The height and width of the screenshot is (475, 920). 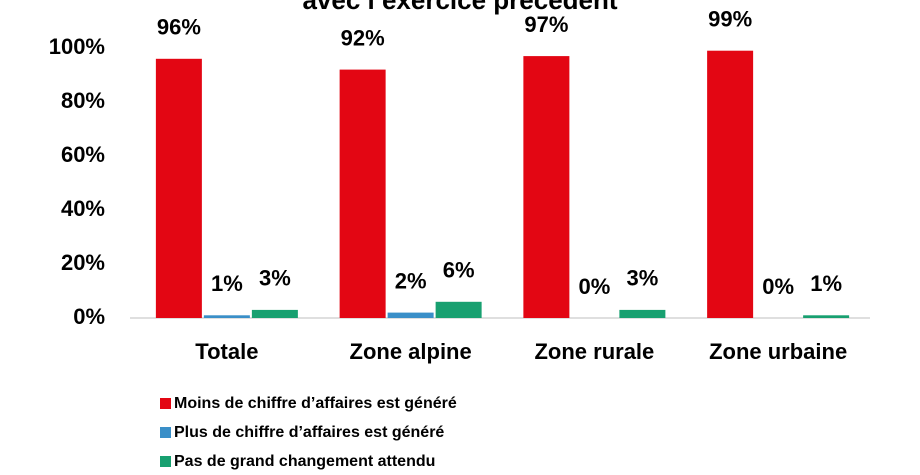 I want to click on chart-title: avec l’exercice précédent, so click(x=459, y=7).